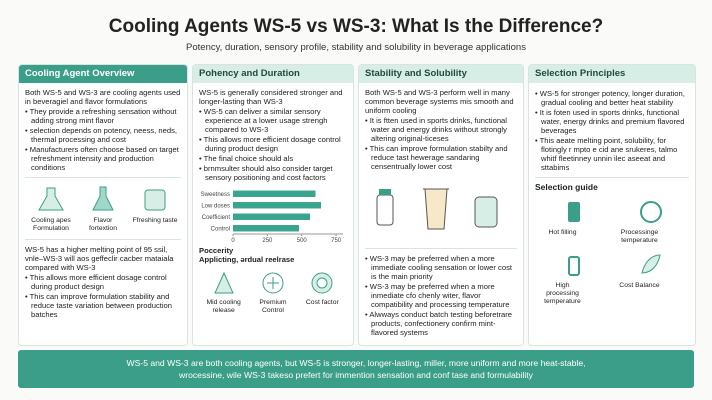 Image resolution: width=712 pixels, height=400 pixels. What do you see at coordinates (51, 224) in the screenshot?
I see `icon-label: Cooling apes Formulation` at bounding box center [51, 224].